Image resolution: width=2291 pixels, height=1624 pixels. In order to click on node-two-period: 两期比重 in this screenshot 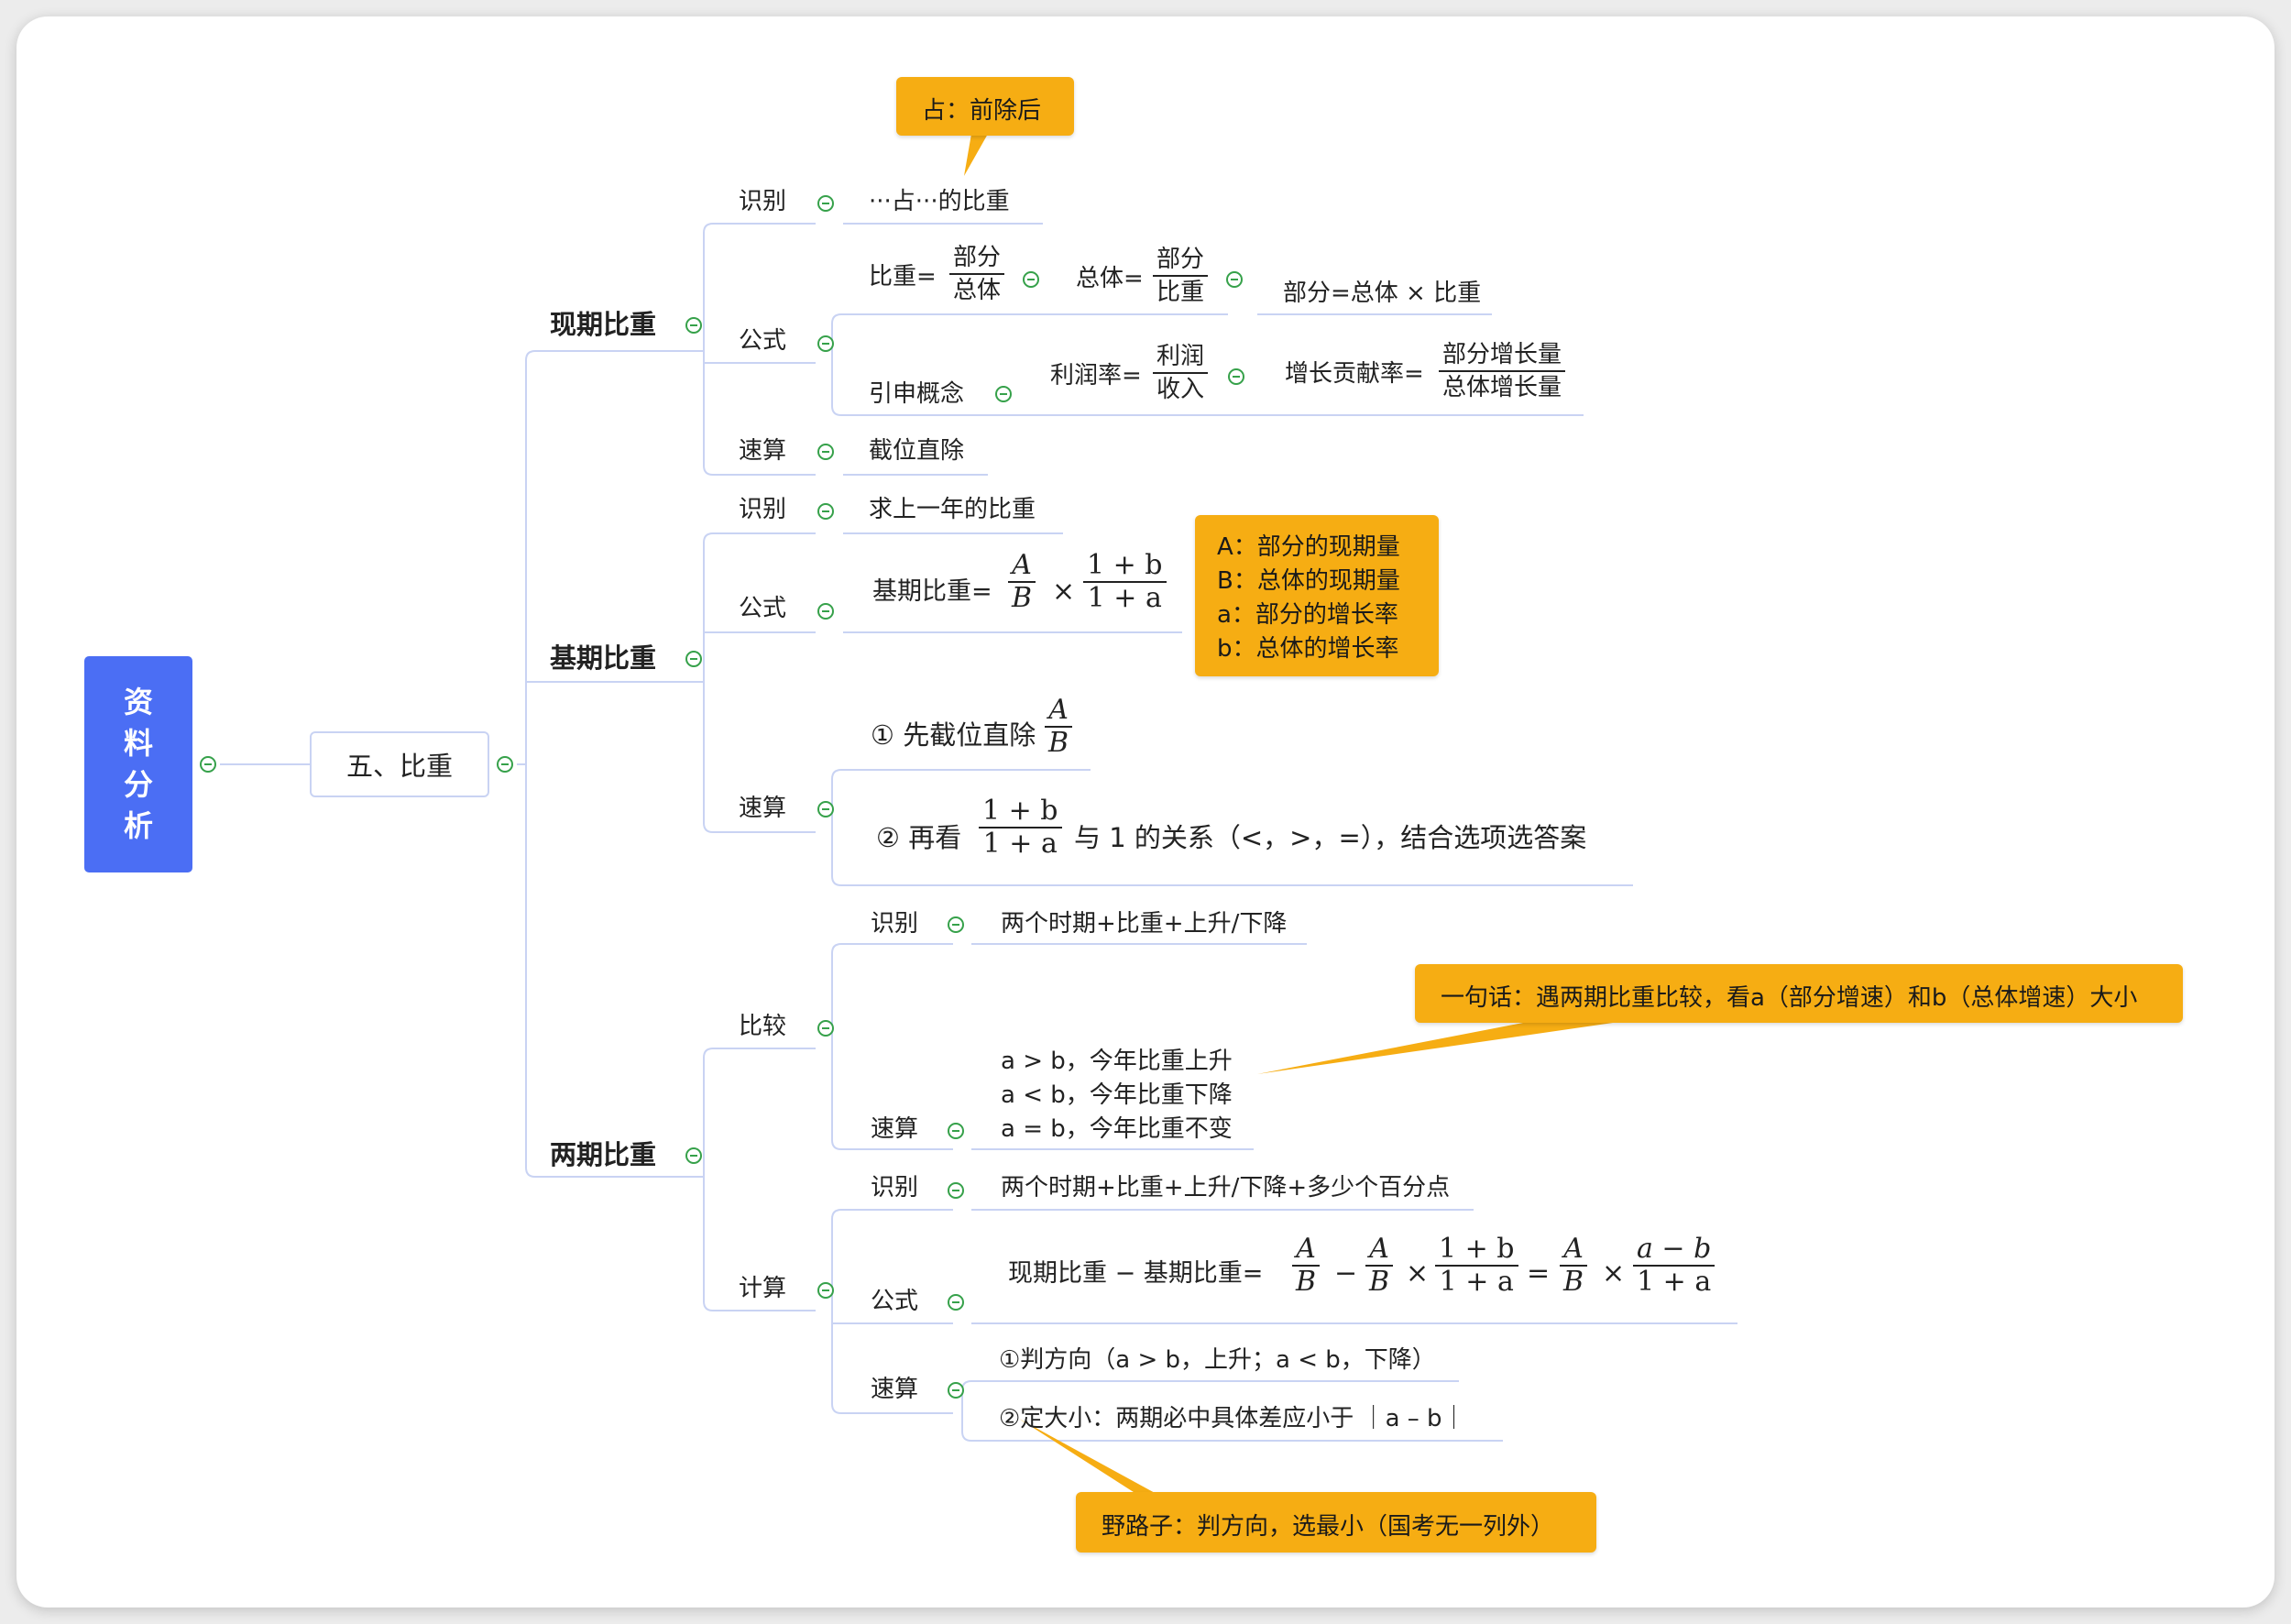, I will do `click(603, 1154)`.